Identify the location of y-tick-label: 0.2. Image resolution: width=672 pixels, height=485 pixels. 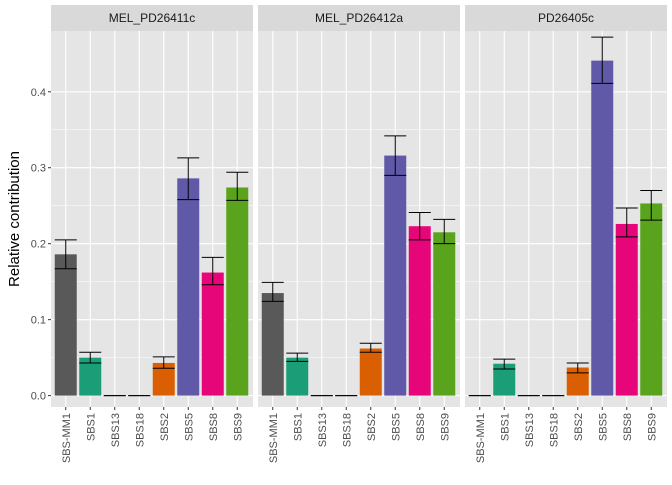
(38, 245).